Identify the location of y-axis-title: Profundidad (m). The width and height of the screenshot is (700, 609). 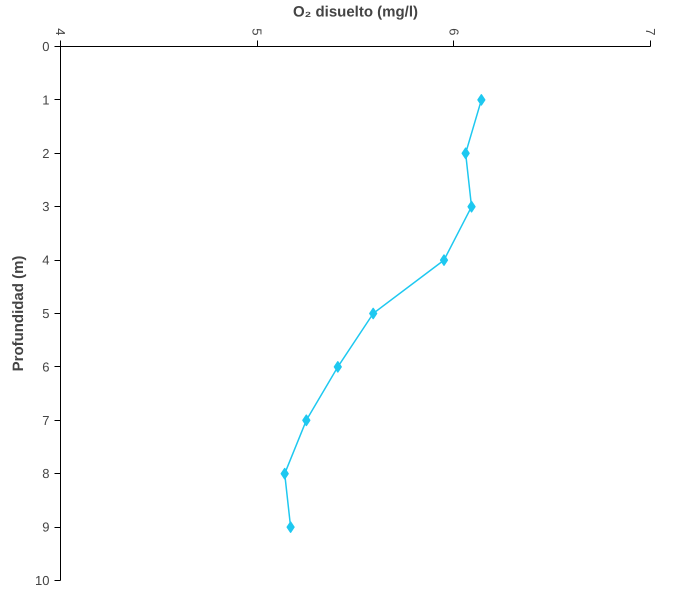
(19, 314).